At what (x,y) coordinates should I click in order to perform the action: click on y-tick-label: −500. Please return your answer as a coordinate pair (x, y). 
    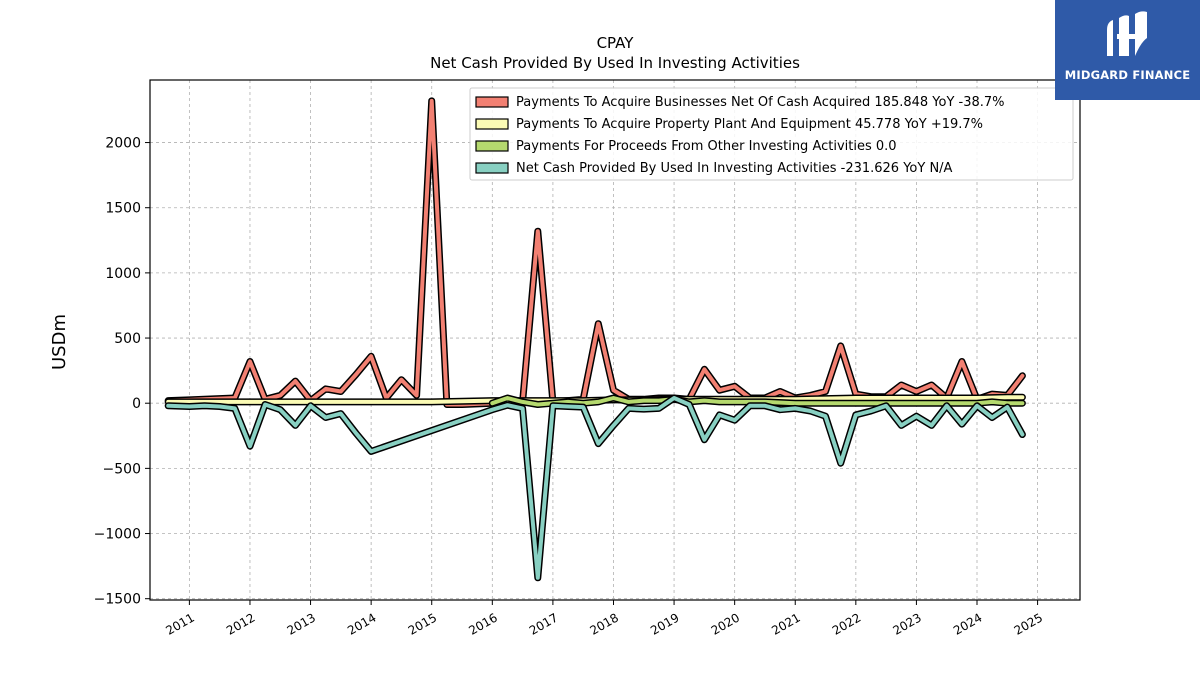
    Looking at the image, I should click on (122, 469).